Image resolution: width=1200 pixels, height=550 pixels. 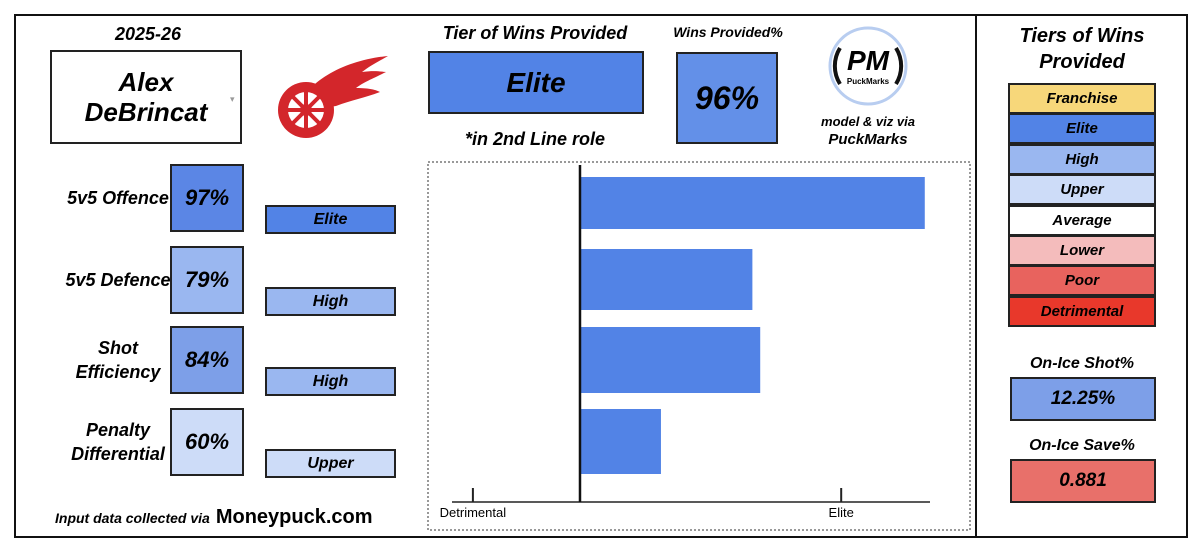 What do you see at coordinates (1082, 220) in the screenshot?
I see `legend-item: Average` at bounding box center [1082, 220].